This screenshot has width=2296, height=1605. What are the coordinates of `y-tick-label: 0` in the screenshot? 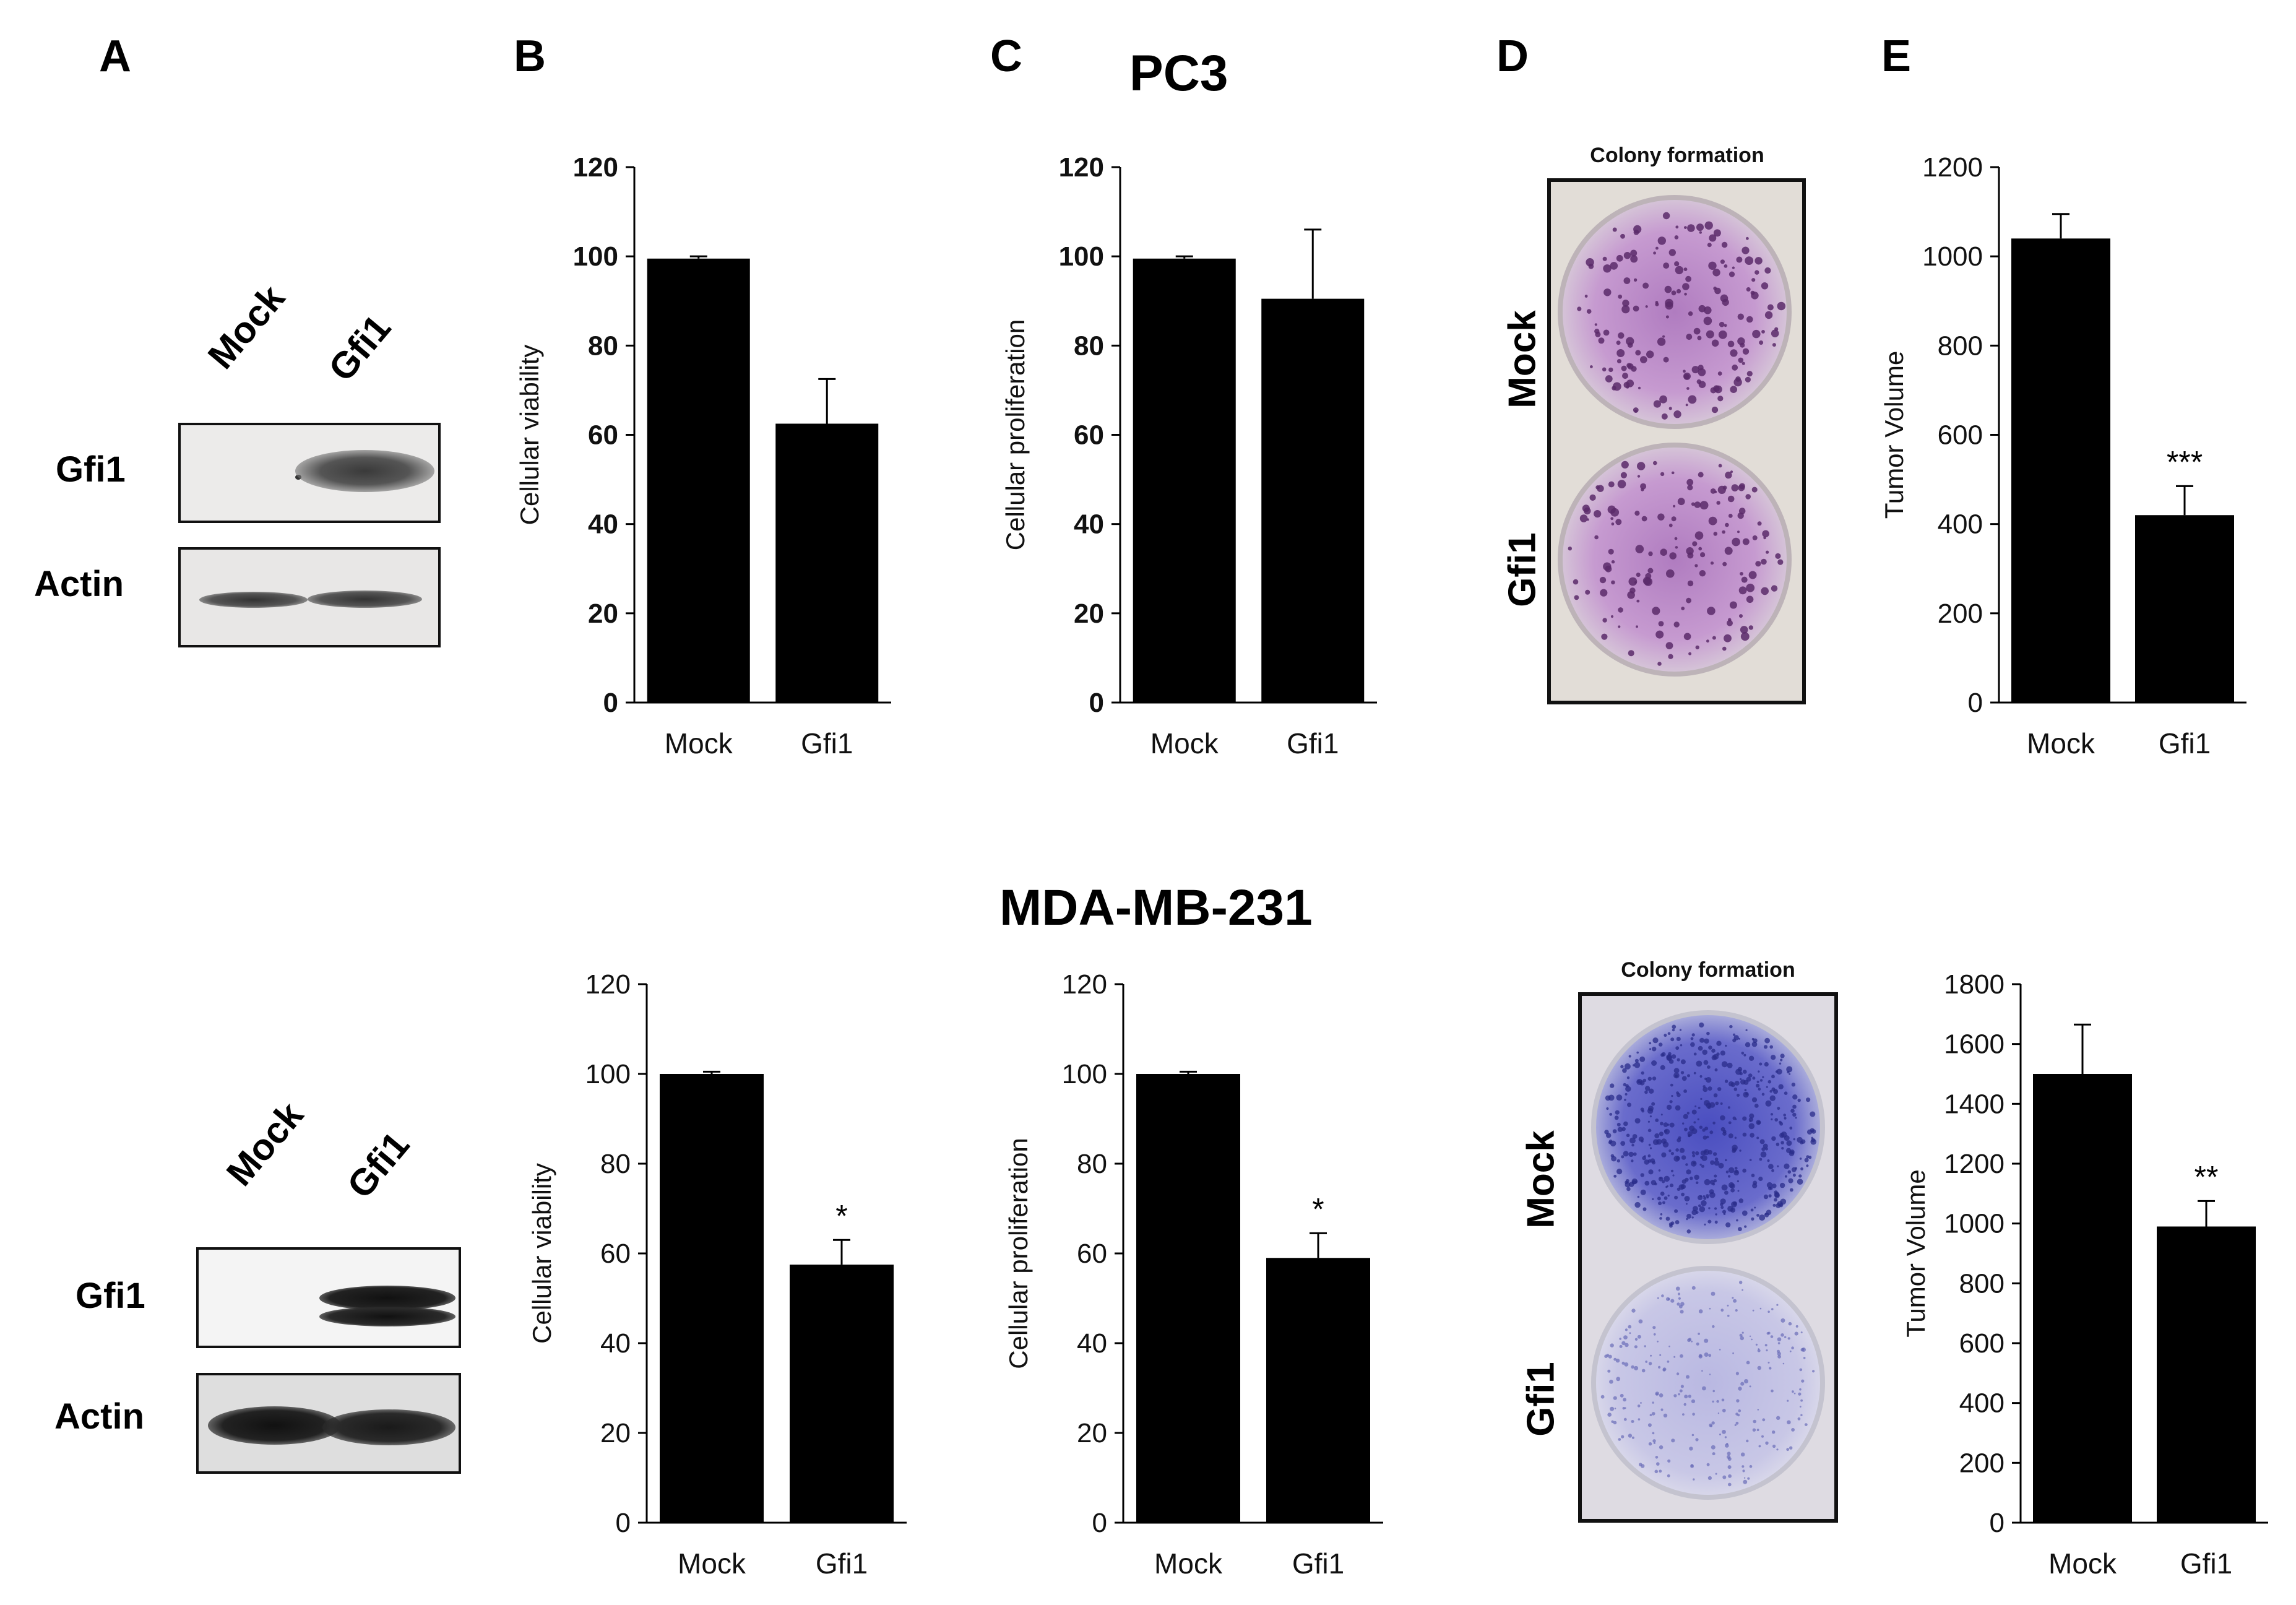 It's located at (1997, 1523).